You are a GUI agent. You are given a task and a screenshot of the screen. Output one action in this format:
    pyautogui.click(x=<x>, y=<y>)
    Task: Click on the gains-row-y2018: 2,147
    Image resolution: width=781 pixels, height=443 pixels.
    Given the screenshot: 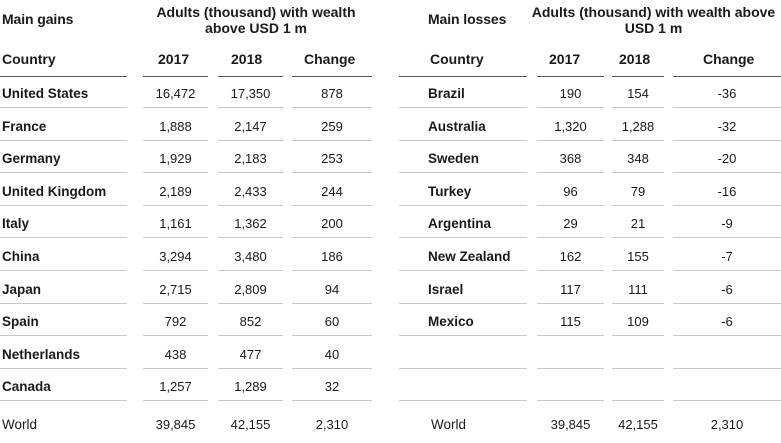 What is the action you would take?
    pyautogui.click(x=250, y=126)
    